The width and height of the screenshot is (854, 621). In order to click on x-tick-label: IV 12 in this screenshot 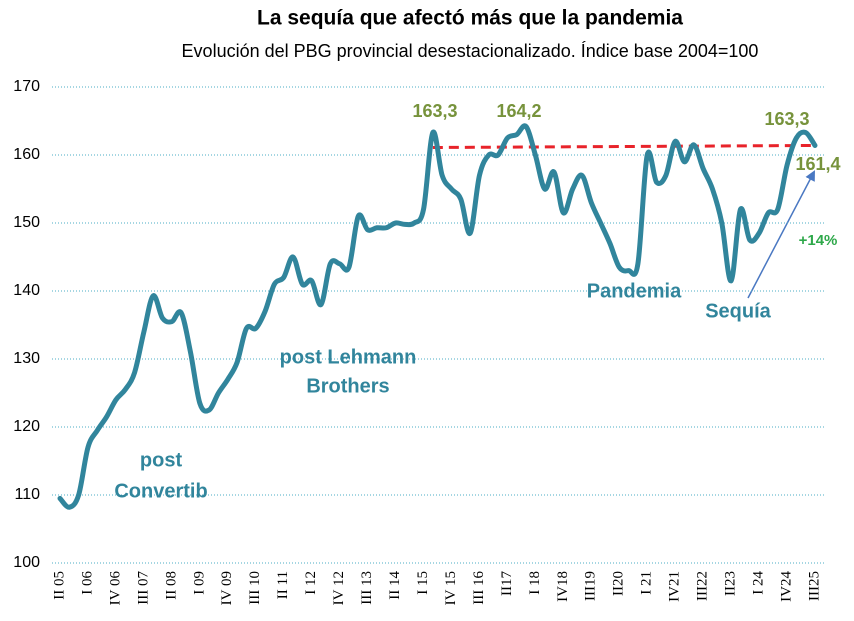, I will do `click(339, 588)`.